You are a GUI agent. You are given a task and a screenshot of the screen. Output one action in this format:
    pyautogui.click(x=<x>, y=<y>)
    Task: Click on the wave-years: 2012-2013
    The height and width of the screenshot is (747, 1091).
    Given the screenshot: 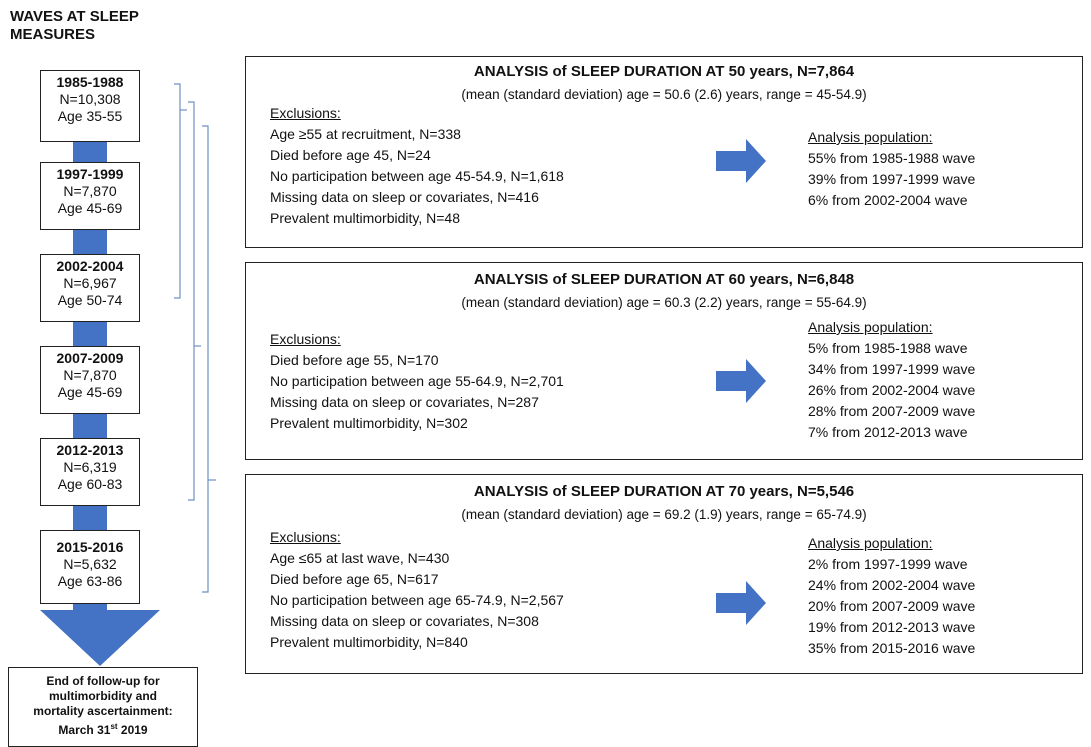 What is the action you would take?
    pyautogui.click(x=90, y=450)
    